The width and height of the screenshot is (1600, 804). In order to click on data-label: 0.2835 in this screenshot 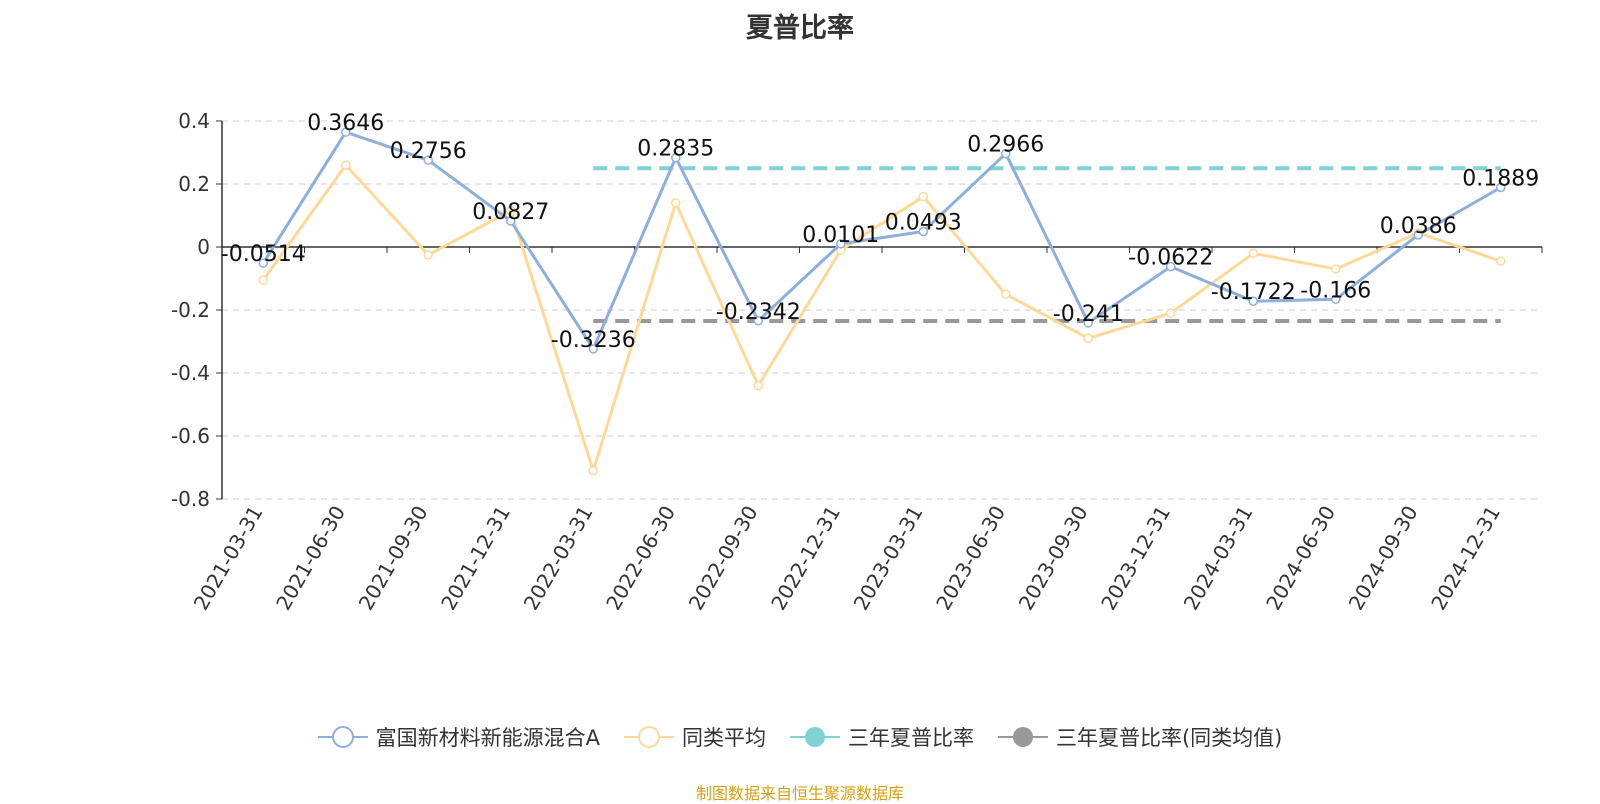, I will do `click(675, 149)`.